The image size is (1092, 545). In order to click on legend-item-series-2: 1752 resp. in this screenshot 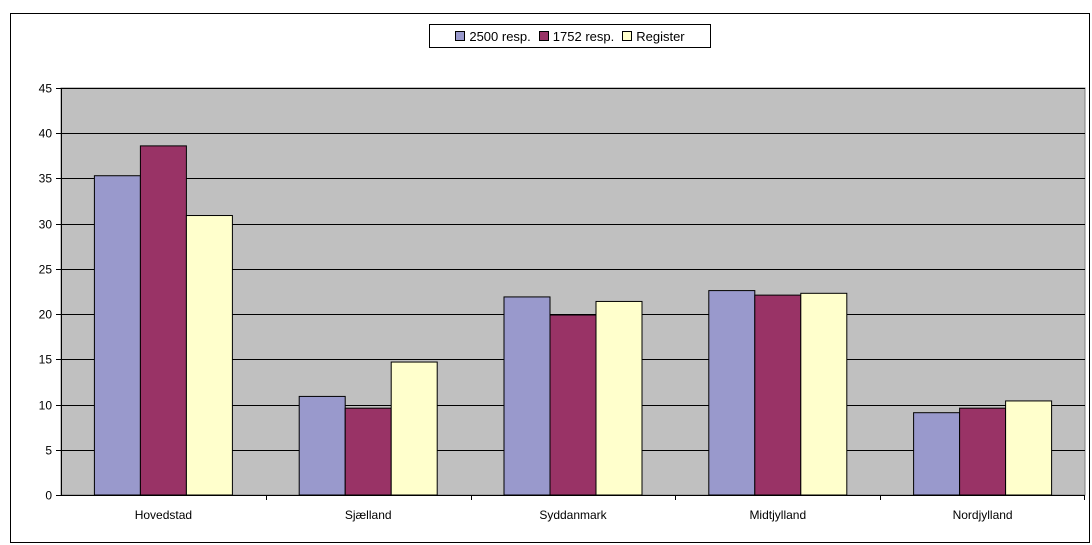, I will do `click(576, 36)`.